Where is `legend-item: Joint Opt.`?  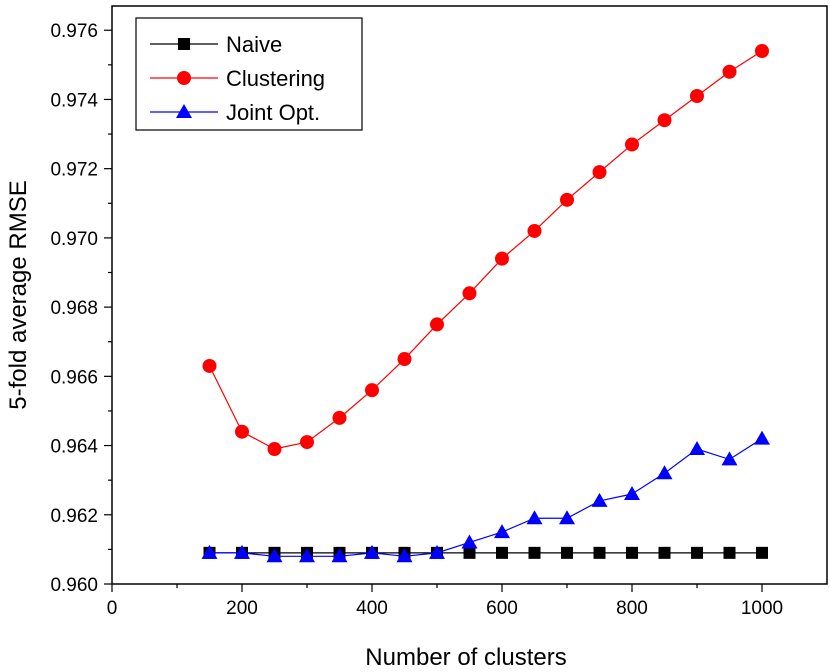 legend-item: Joint Opt. is located at coordinates (235, 112).